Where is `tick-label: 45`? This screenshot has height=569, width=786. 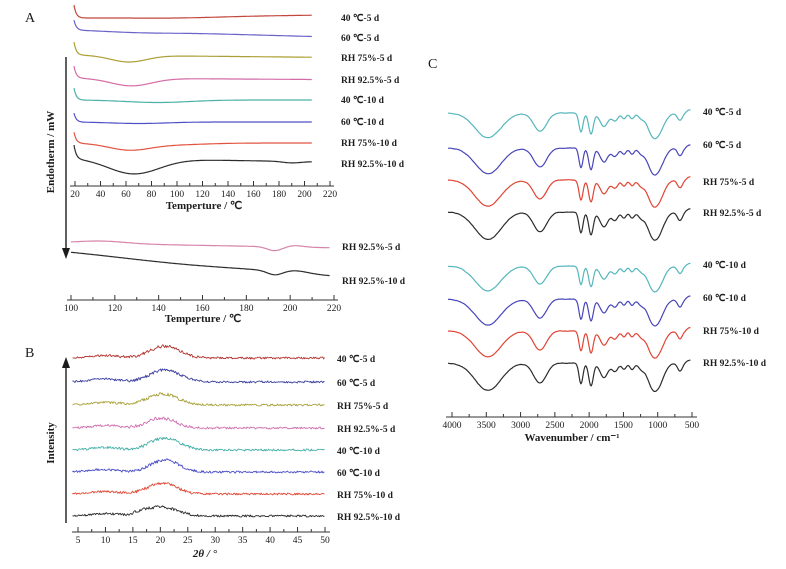
tick-label: 45 is located at coordinates (298, 541).